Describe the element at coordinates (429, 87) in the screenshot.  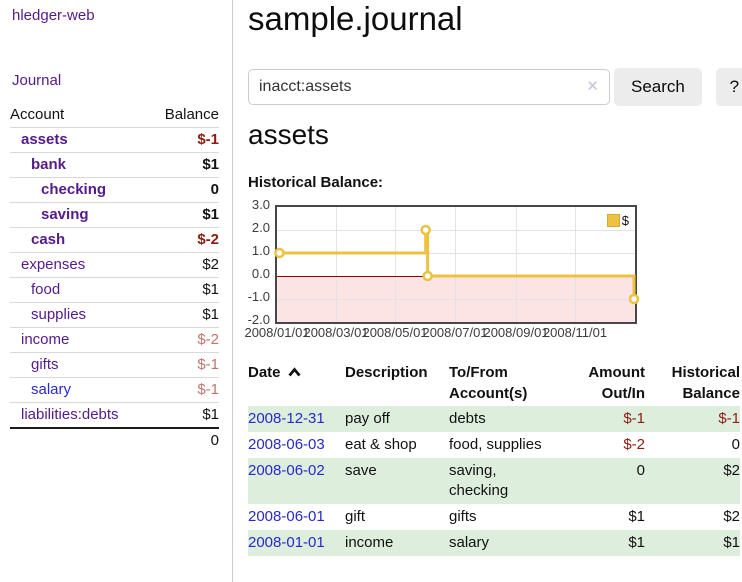
I see `search-input` at that location.